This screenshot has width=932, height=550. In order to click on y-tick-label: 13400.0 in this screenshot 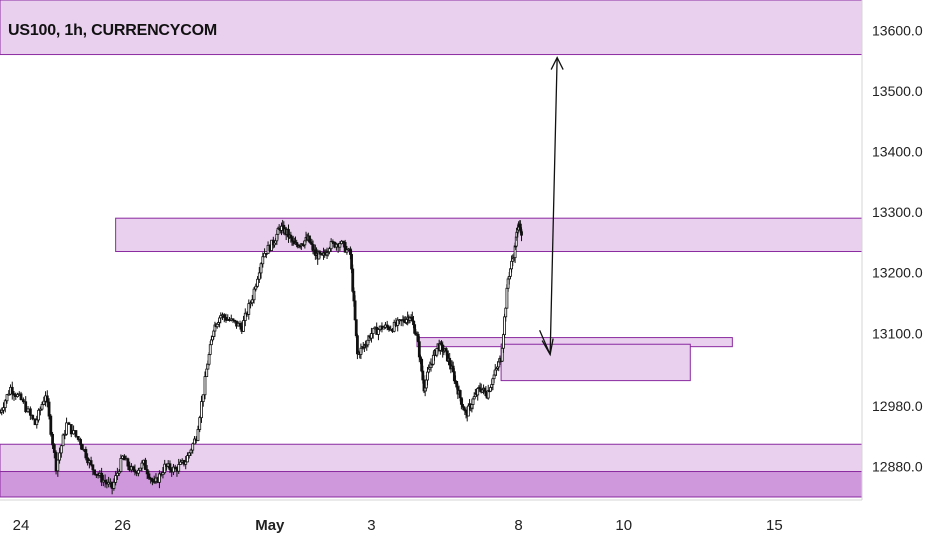, I will do `click(897, 152)`.